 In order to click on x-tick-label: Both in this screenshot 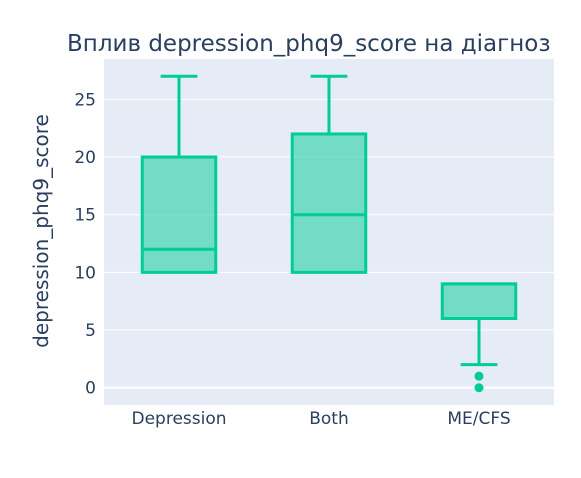, I will do `click(329, 419)`.